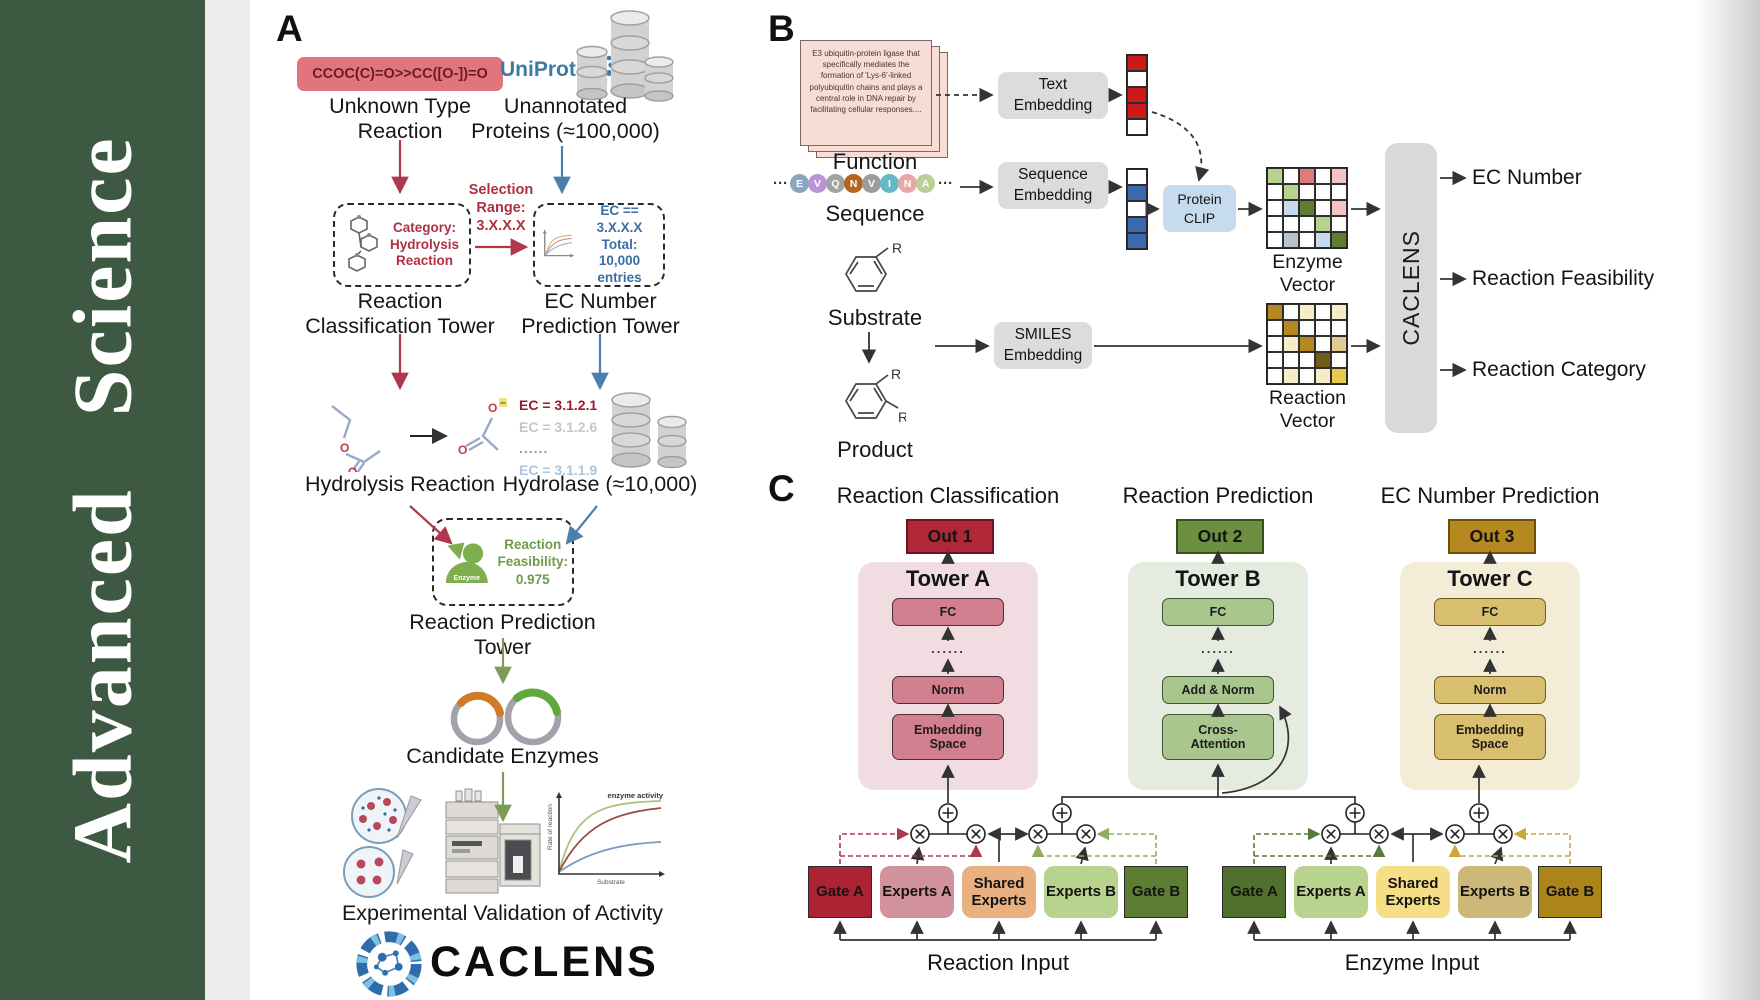 This screenshot has width=1760, height=1000. What do you see at coordinates (897, 248) in the screenshot?
I see `svg-text: R` at bounding box center [897, 248].